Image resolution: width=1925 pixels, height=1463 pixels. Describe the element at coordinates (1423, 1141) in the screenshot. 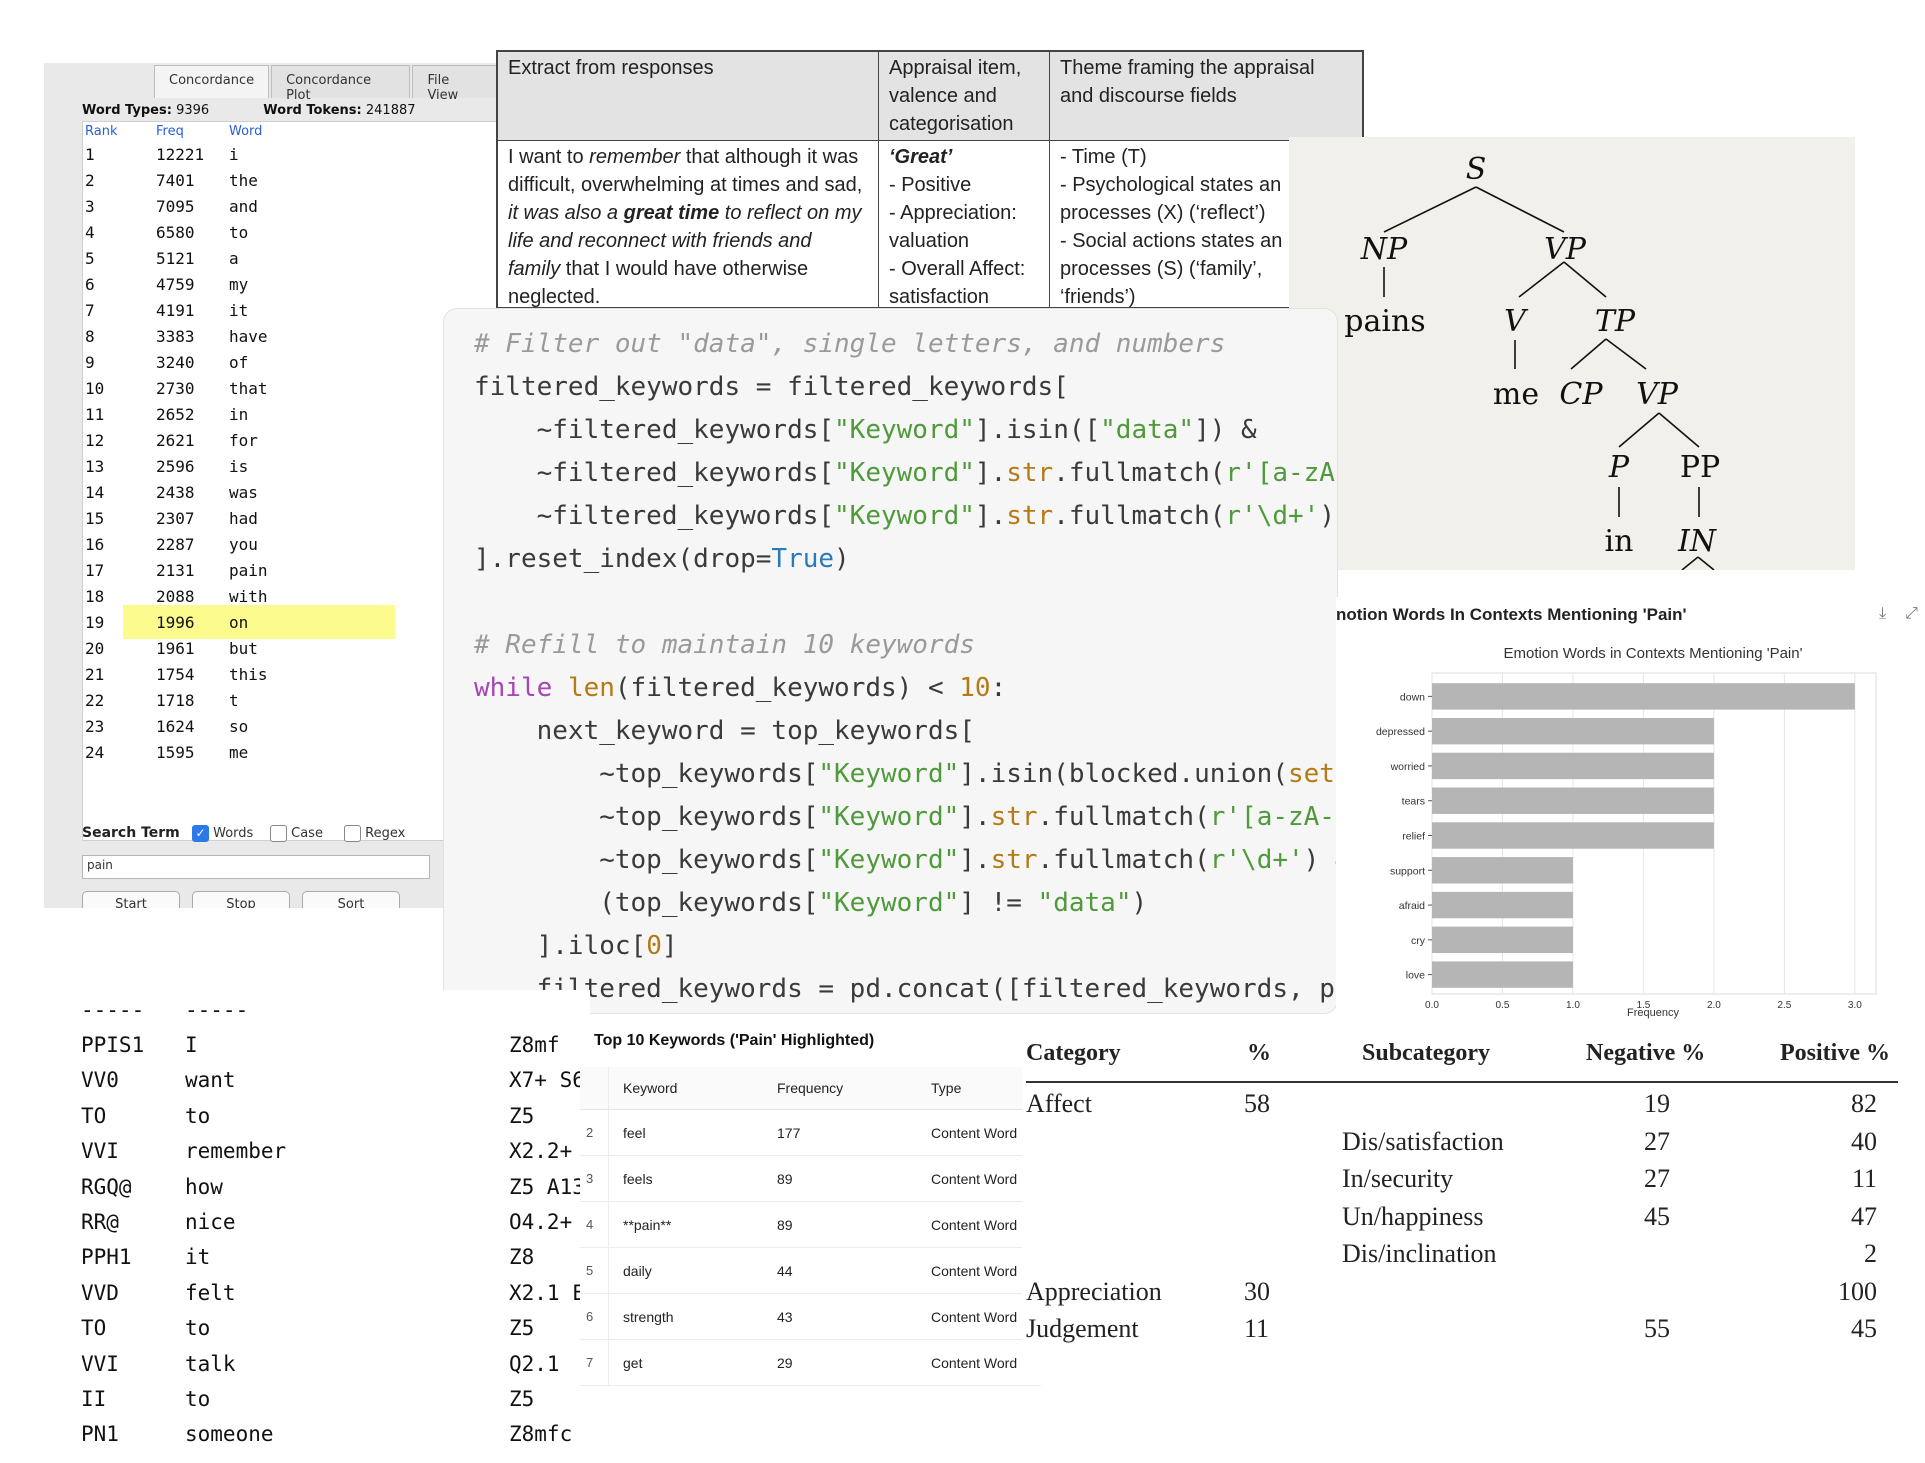

I see `category-sub: Dis/satisfaction` at that location.